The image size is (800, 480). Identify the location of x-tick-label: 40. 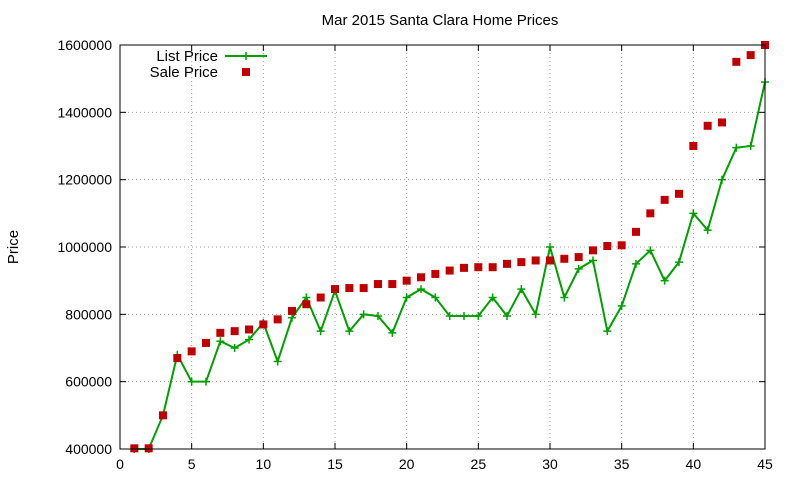
(694, 464).